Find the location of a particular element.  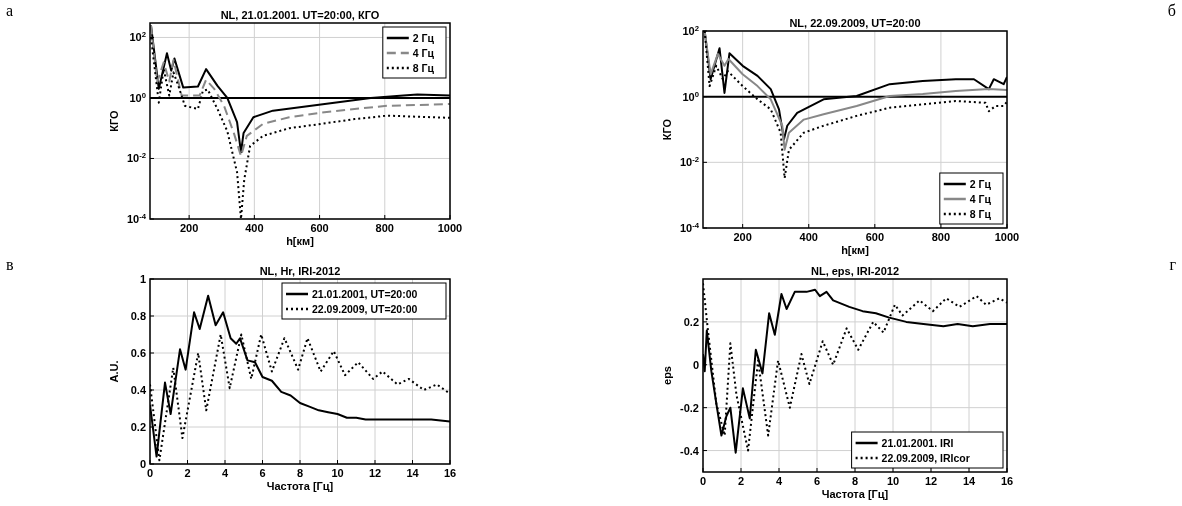

text: г is located at coordinates (1173, 264).